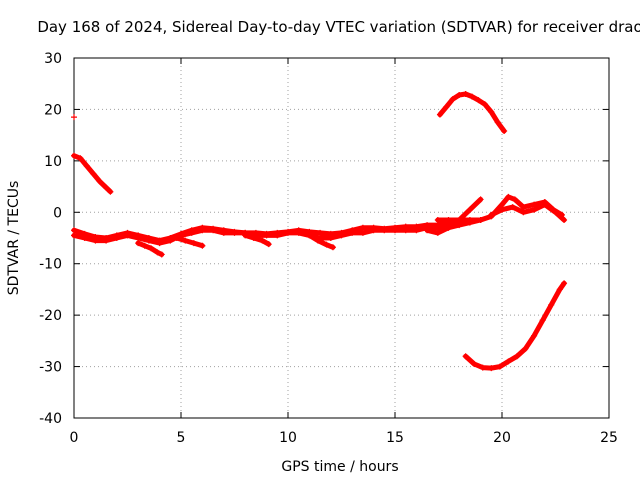  What do you see at coordinates (14, 238) in the screenshot?
I see `y-axis-label: SDTVAR / TECUs` at bounding box center [14, 238].